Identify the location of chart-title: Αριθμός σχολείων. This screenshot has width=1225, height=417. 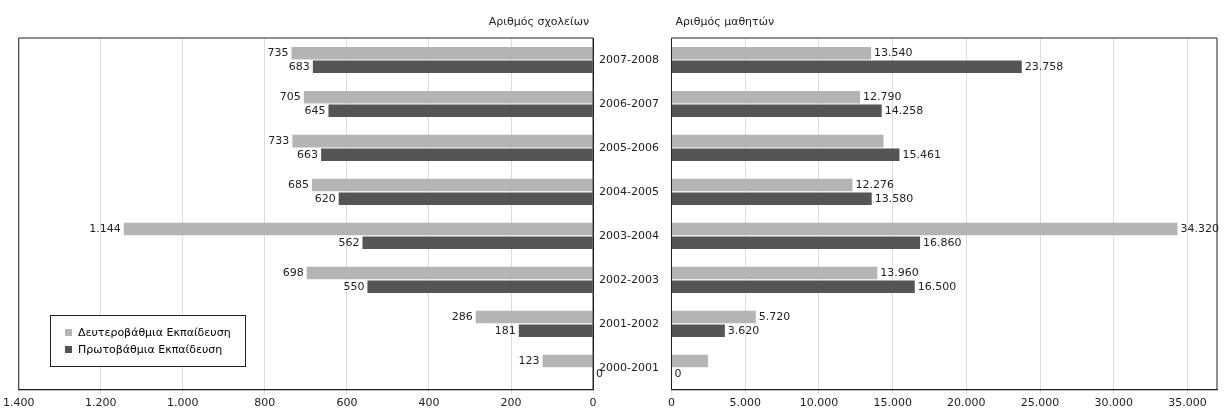
(539, 22).